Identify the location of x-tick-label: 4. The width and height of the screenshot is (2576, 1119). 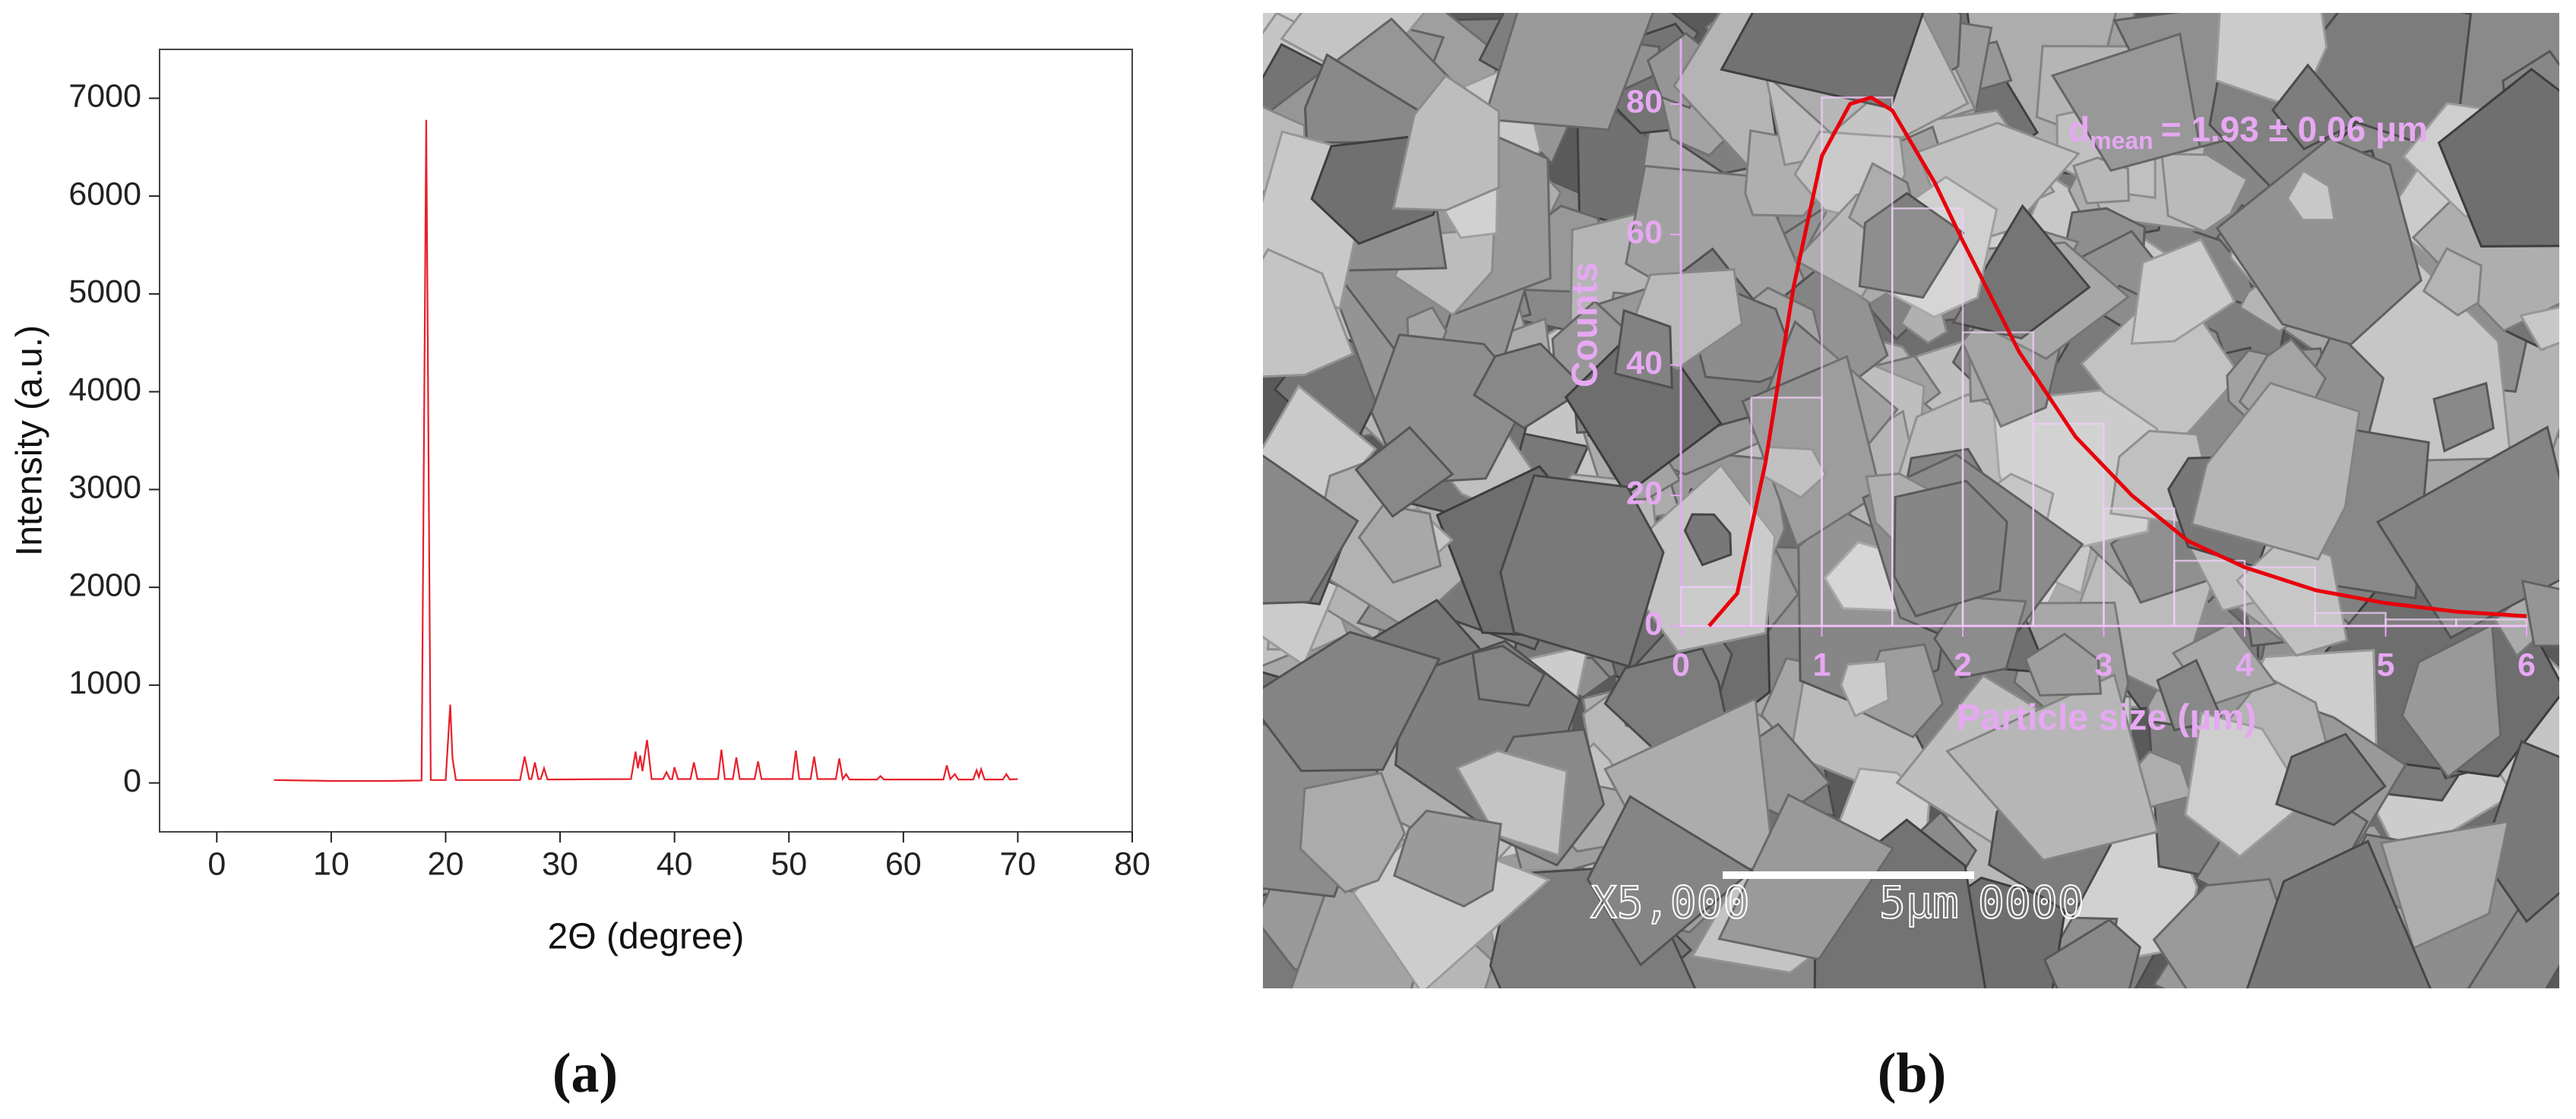
(2245, 664).